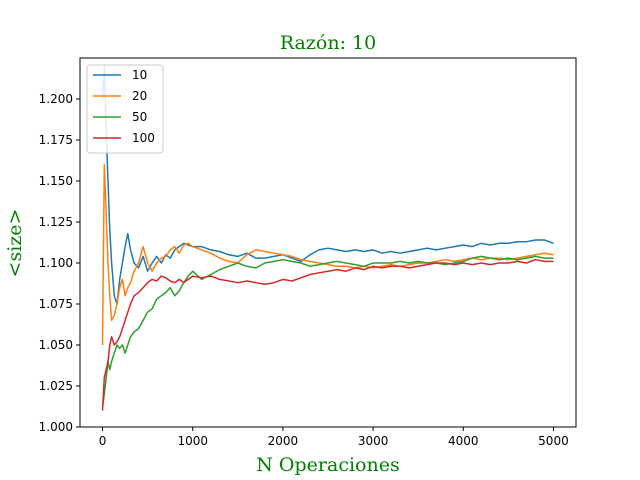  What do you see at coordinates (143, 138) in the screenshot?
I see `legend-label-100: 100` at bounding box center [143, 138].